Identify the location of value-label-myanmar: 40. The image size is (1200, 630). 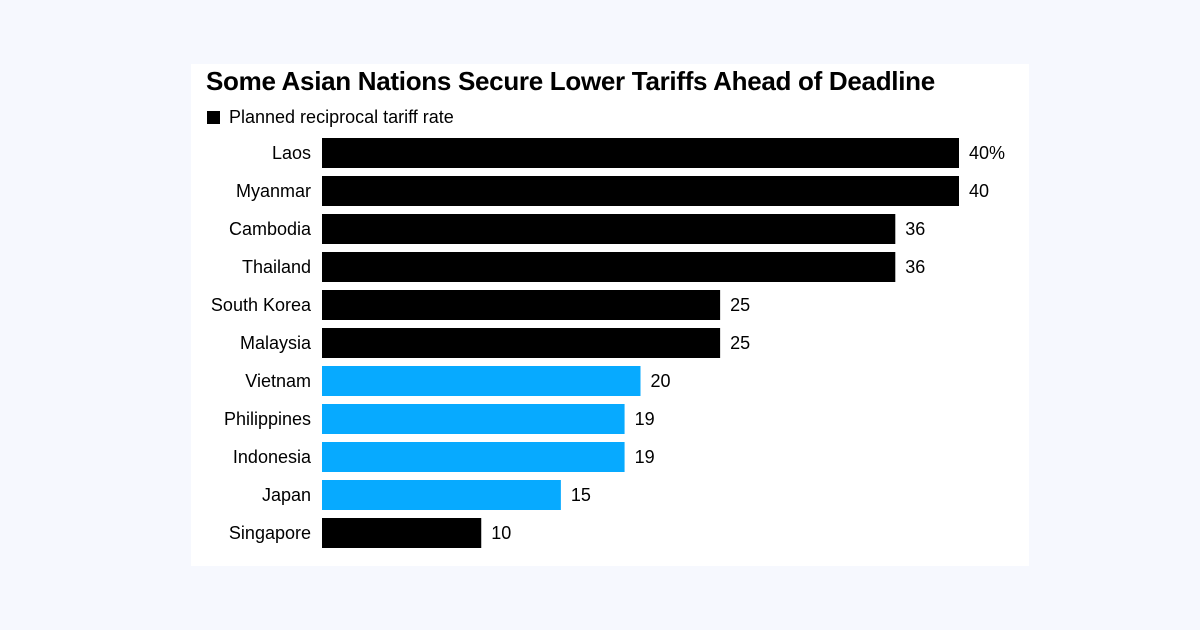
(979, 191).